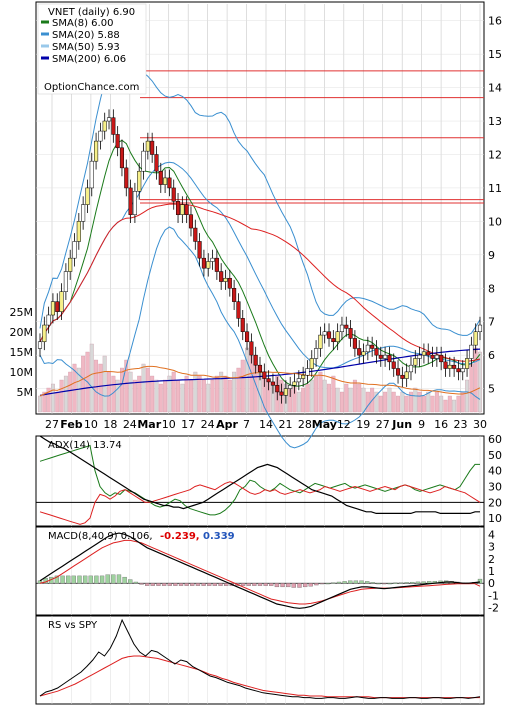 The image size is (526, 706). I want to click on macd-tick-label: -2, so click(493, 608).